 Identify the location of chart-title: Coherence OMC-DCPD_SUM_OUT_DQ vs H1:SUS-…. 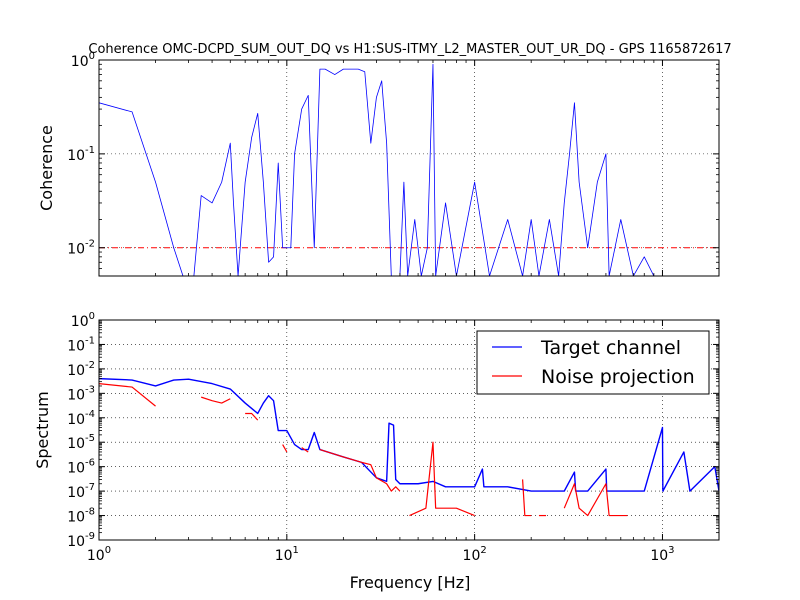
(409, 49).